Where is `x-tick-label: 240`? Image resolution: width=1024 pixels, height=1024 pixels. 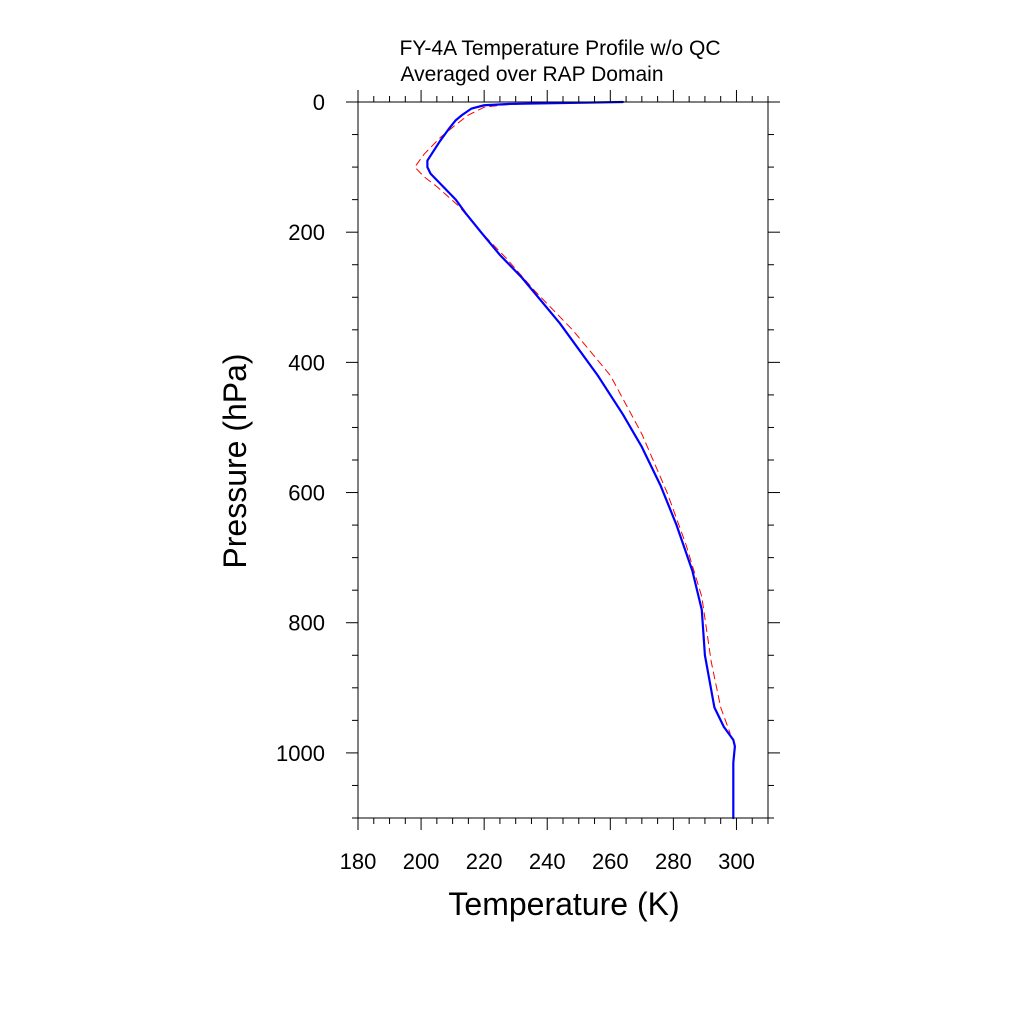 x-tick-label: 240 is located at coordinates (547, 861).